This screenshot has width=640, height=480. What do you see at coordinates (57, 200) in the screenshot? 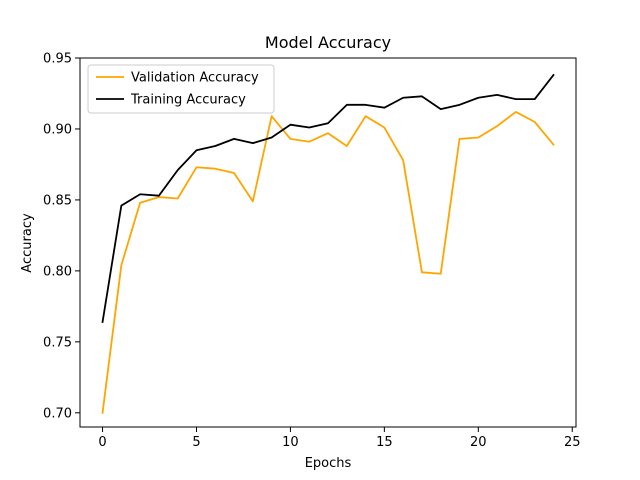
I see `y-tick-label: 0.85` at bounding box center [57, 200].